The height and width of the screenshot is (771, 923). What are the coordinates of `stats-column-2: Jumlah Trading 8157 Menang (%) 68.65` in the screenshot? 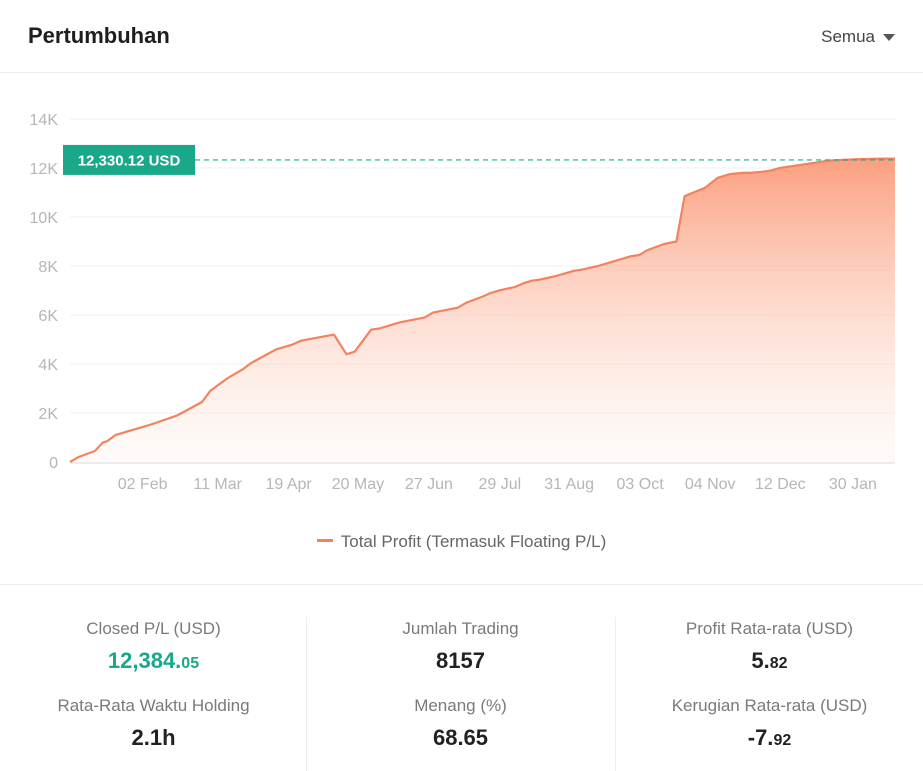 It's located at (460, 678).